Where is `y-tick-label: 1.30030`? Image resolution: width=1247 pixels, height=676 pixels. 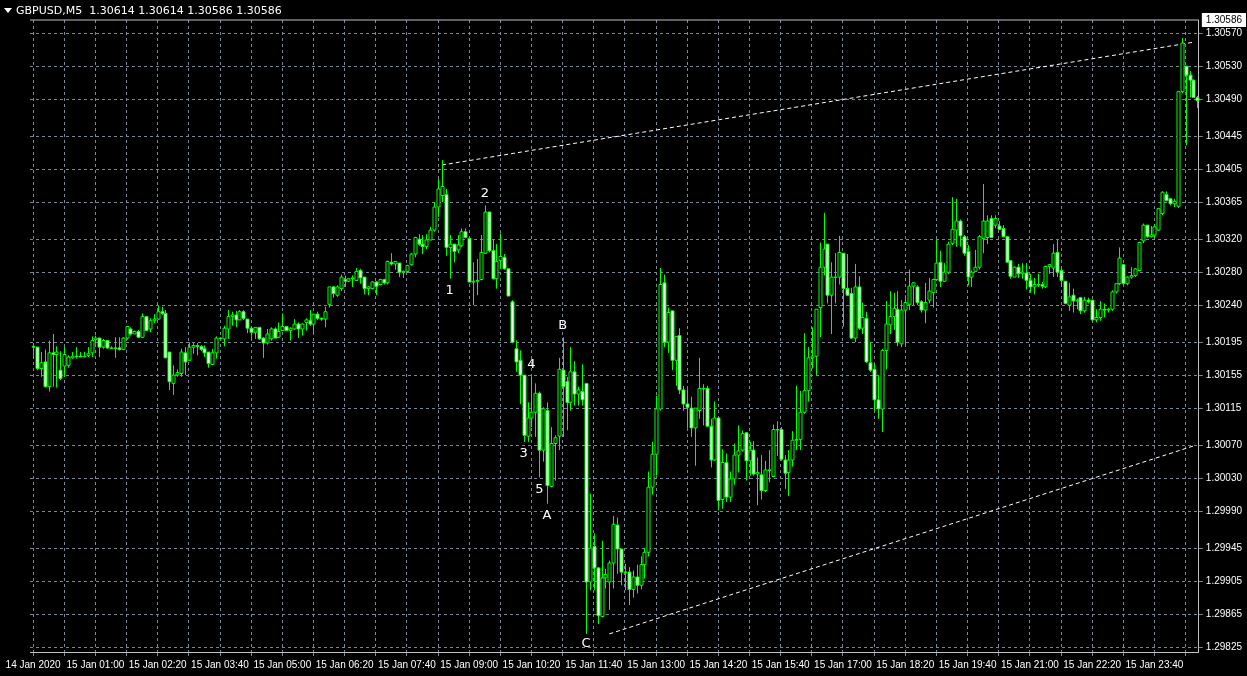 y-tick-label: 1.30030 is located at coordinates (1224, 477).